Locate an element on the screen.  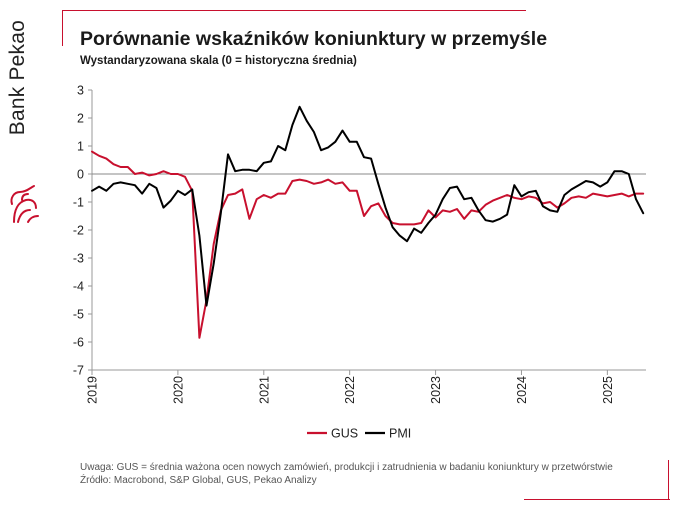
x-tick-label: 2020 is located at coordinates (178, 390).